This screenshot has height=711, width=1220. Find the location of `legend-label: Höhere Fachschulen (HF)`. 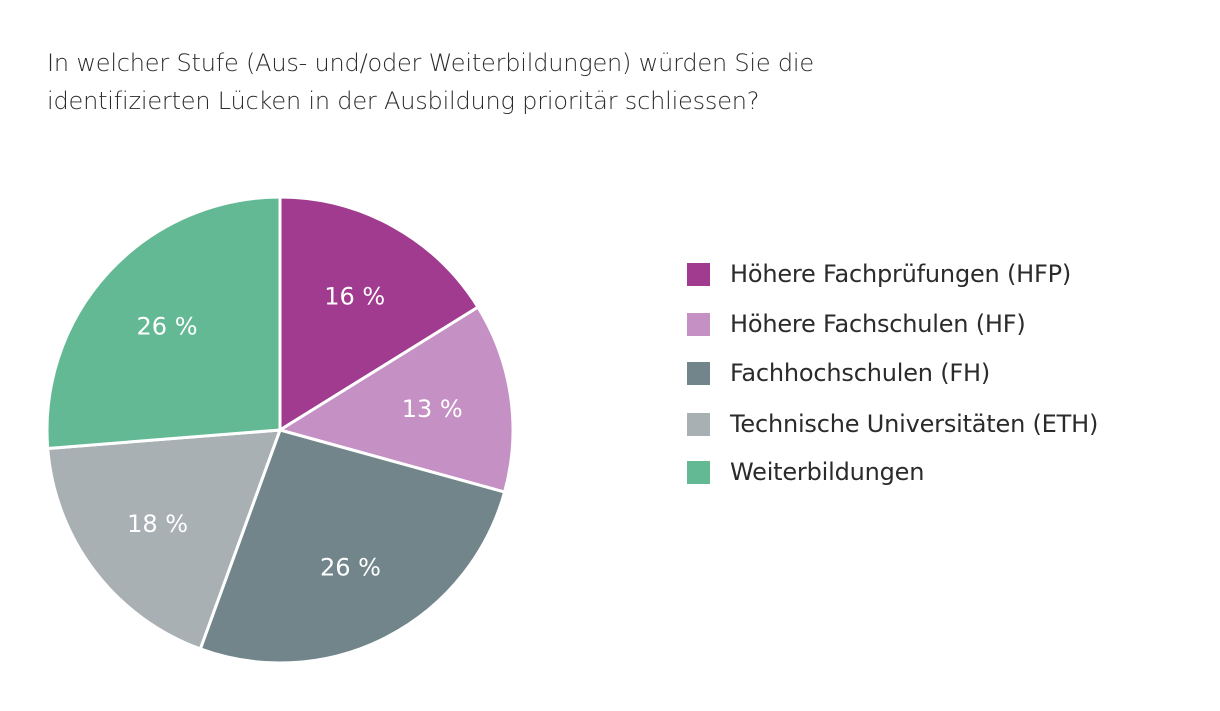

legend-label: Höhere Fachschulen (HF) is located at coordinates (878, 324).